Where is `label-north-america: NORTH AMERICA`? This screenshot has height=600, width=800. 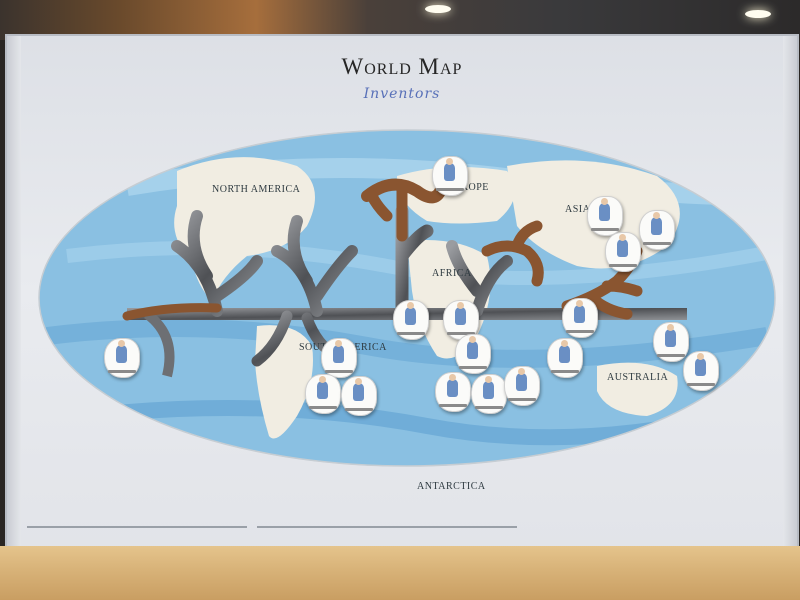
label-north-america: NORTH AMERICA is located at coordinates (256, 189).